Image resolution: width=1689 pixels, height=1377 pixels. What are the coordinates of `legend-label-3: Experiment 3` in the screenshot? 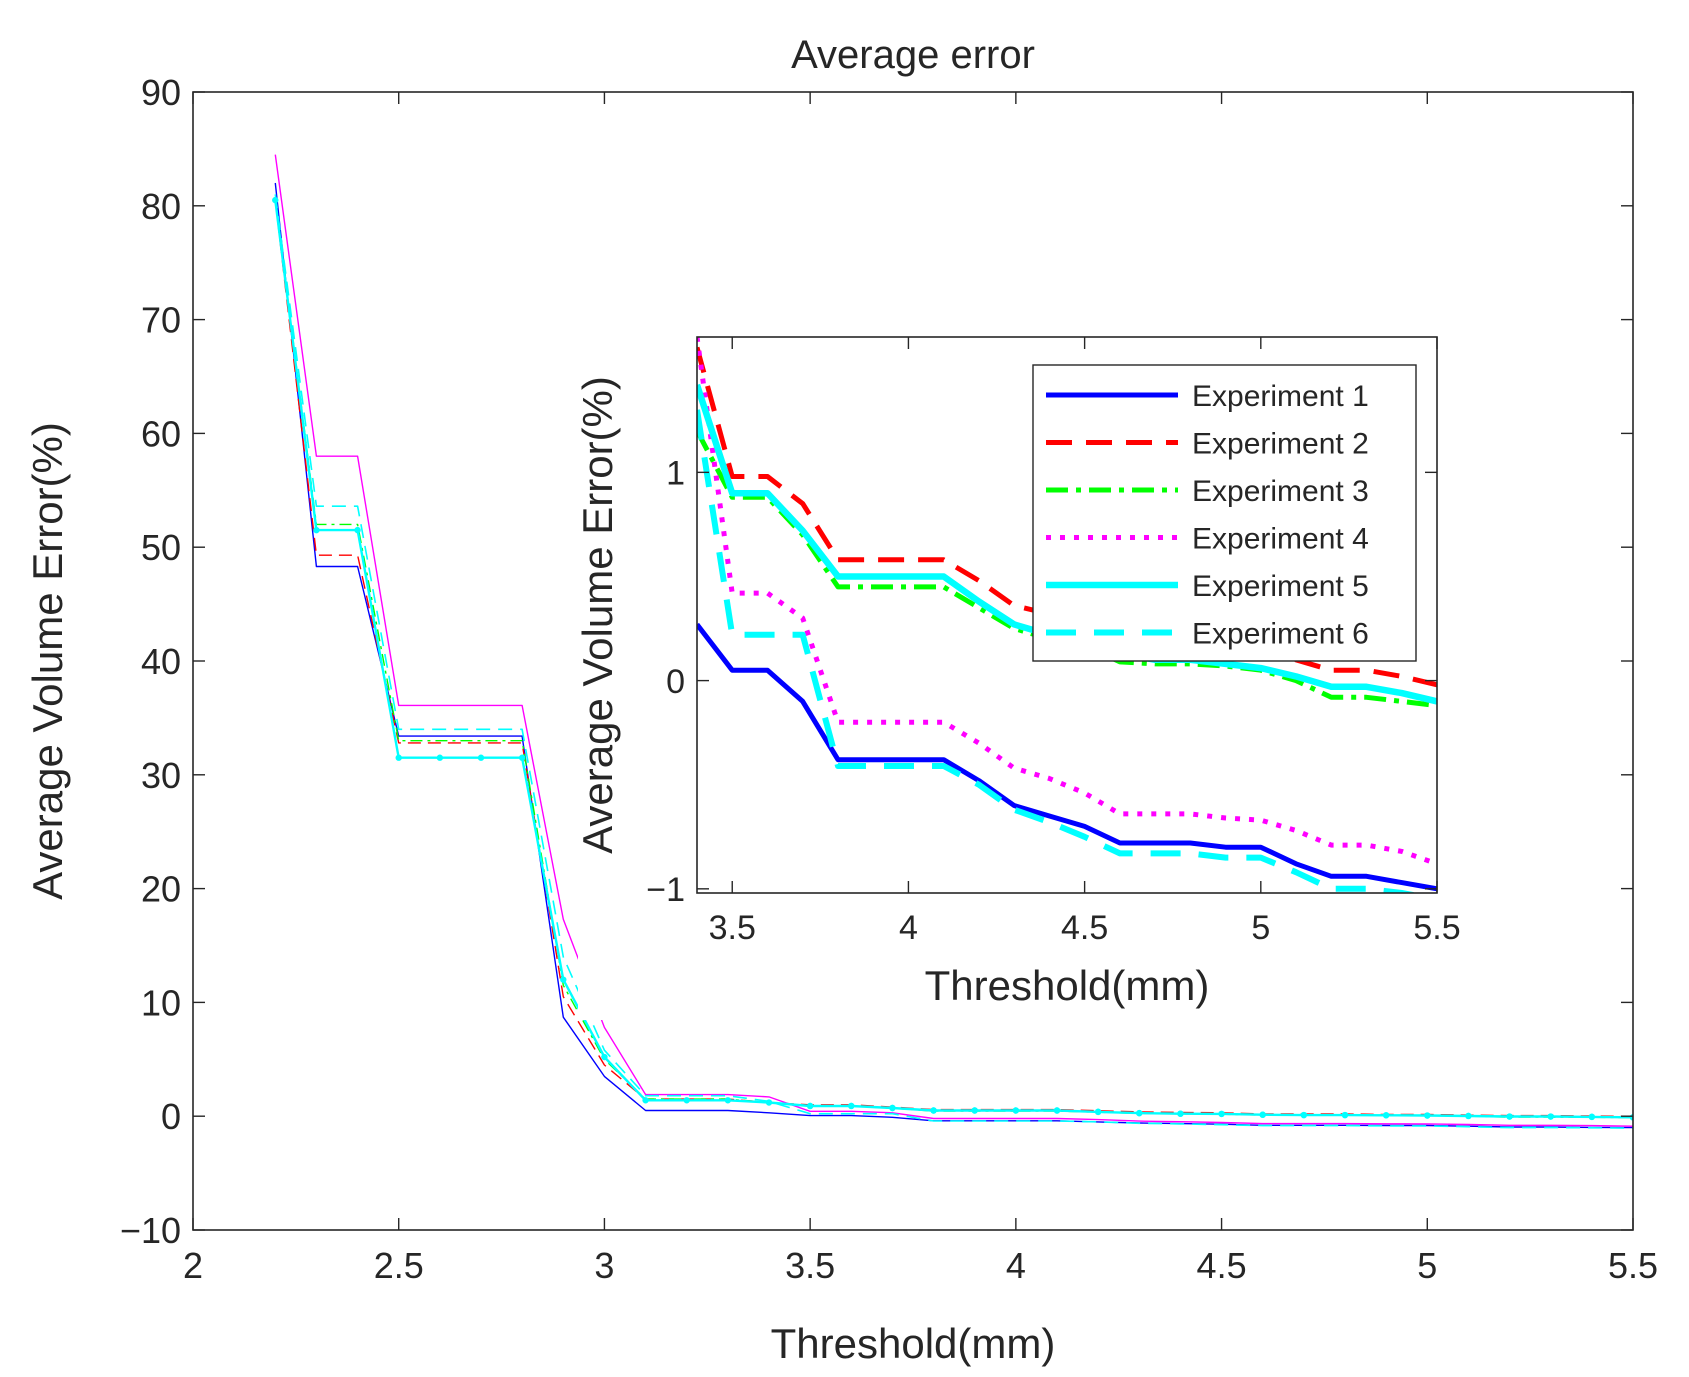 It's located at (1280, 491).